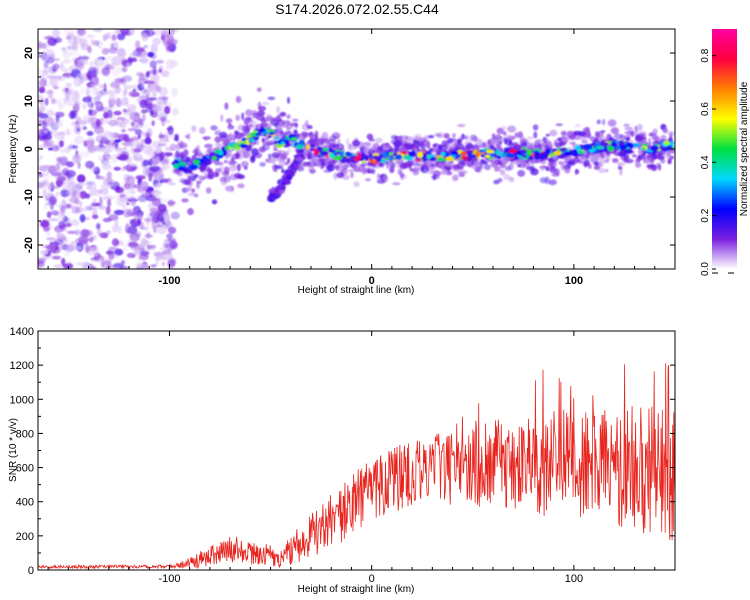 The image size is (750, 600). I want to click on colorbar-tick-label: 0.0, so click(705, 269).